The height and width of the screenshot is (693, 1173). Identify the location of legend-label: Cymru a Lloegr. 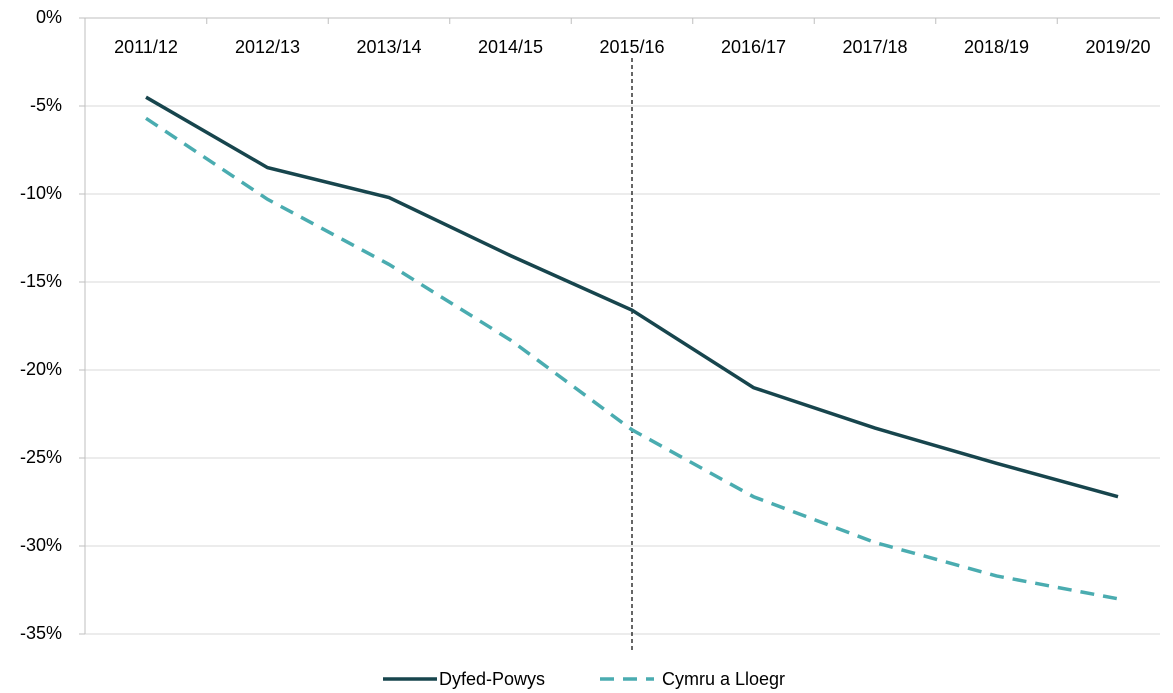
(723, 679).